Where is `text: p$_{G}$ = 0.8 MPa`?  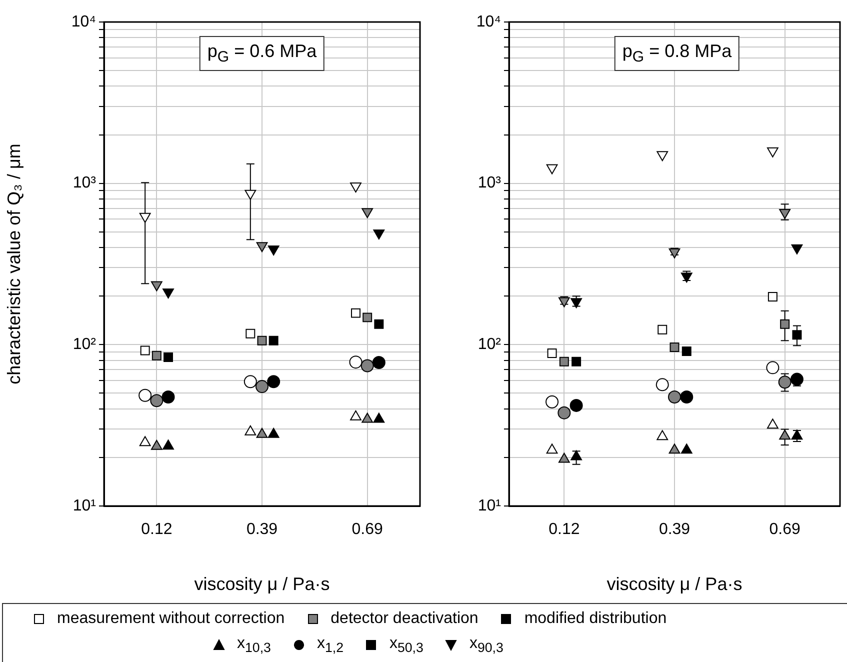
text: p$_{G}$ = 0.8 MPa is located at coordinates (677, 53).